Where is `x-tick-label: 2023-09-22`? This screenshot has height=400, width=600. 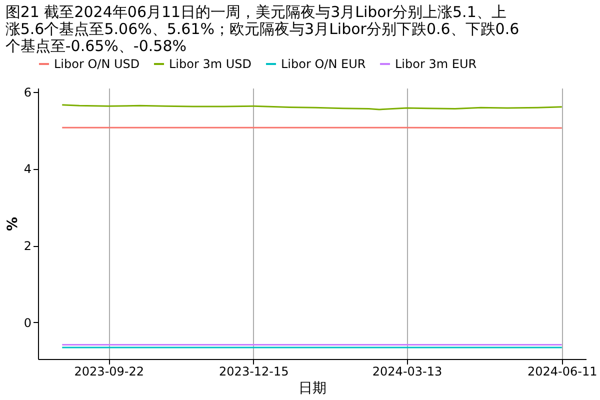
x-tick-label: 2023-09-22 is located at coordinates (109, 371).